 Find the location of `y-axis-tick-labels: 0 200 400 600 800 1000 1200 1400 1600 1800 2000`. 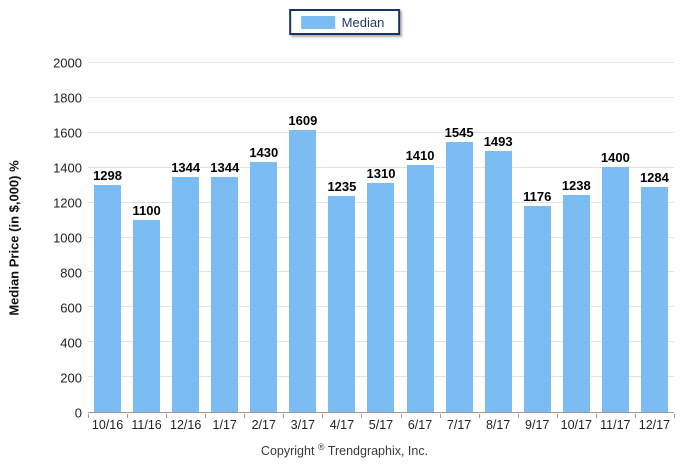

y-axis-tick-labels: 0 200 400 600 800 1000 1200 1400 1600 1800 2000 is located at coordinates (56, 238).